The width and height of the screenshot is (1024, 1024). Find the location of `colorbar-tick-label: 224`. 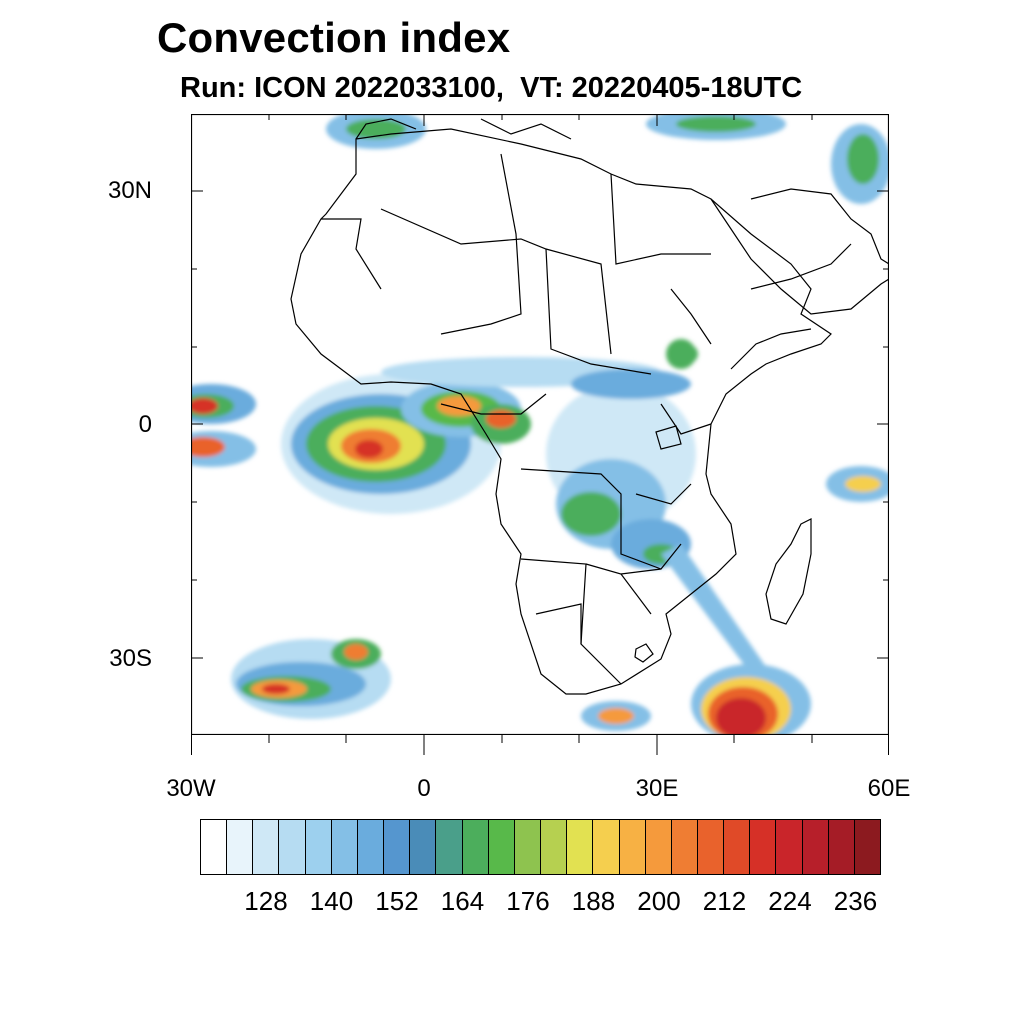

colorbar-tick-label: 224 is located at coordinates (790, 901).